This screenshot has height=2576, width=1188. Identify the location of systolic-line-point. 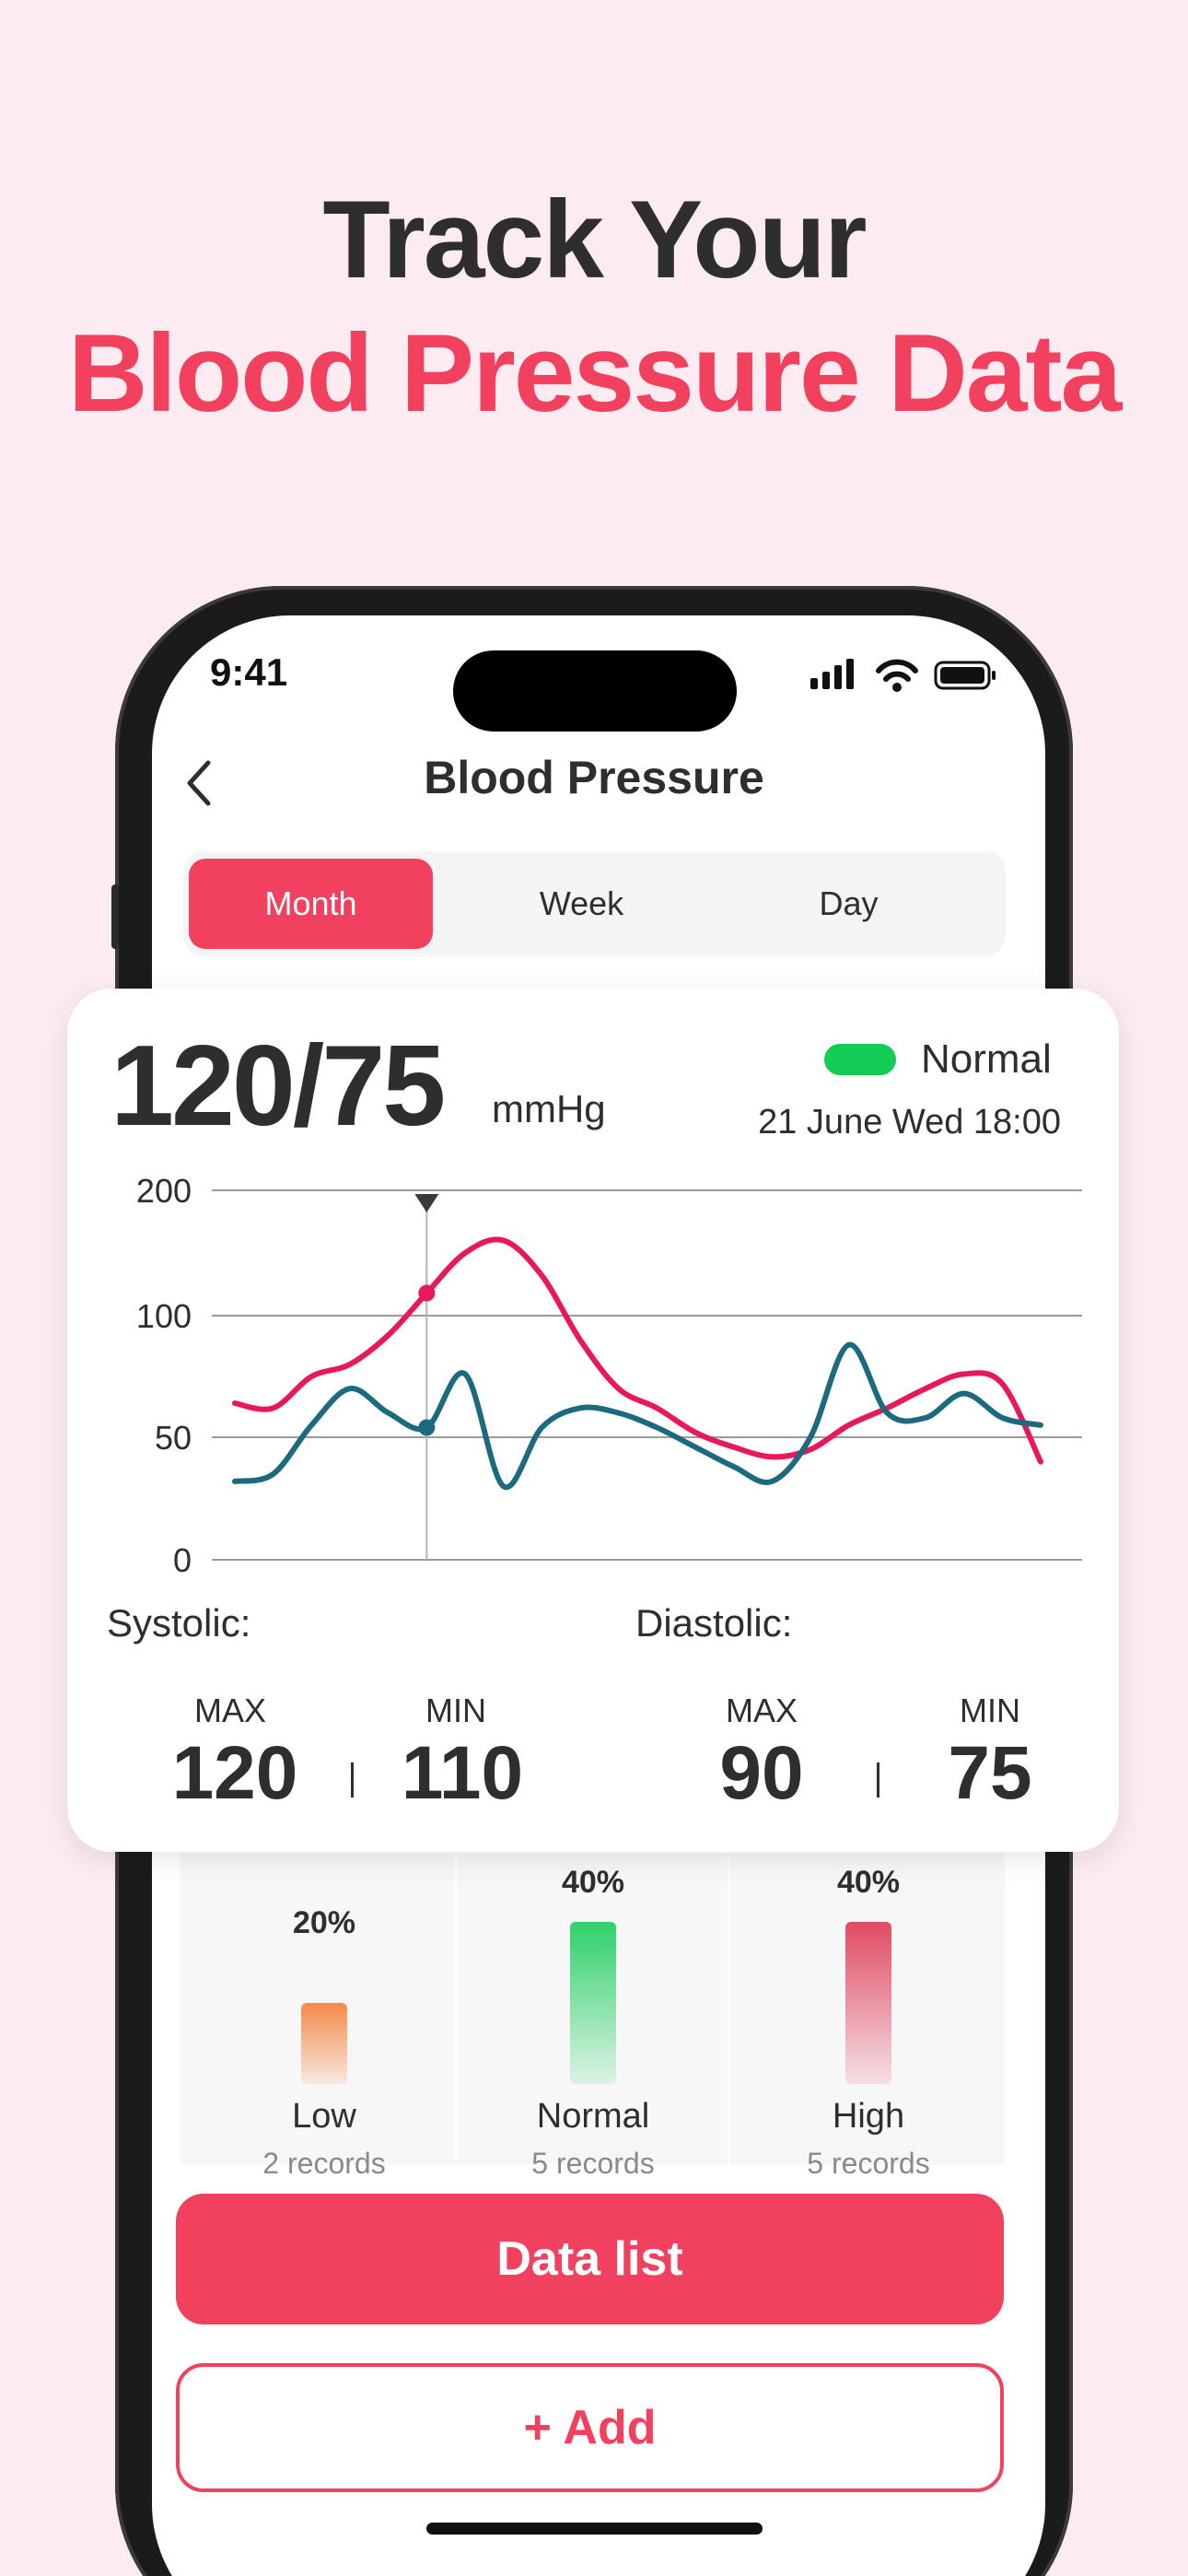
(427, 1293).